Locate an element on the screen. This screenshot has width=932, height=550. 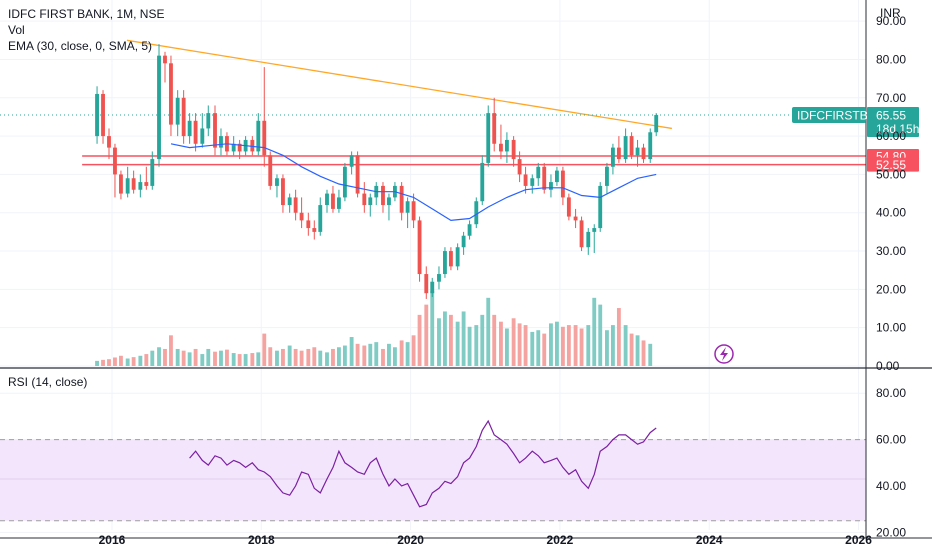
price-tick-label: 90.00 is located at coordinates (891, 21).